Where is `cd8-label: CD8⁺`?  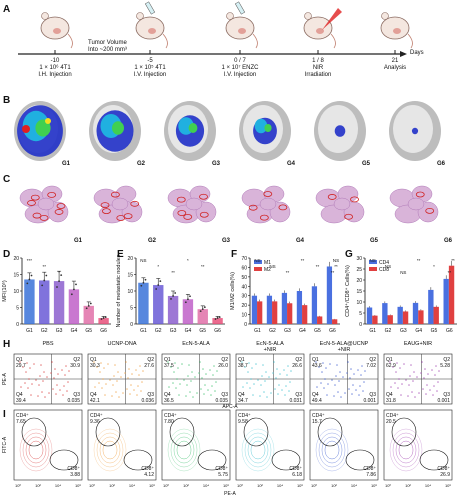
cd8-label: CD8⁺ is located at coordinates (221, 469).